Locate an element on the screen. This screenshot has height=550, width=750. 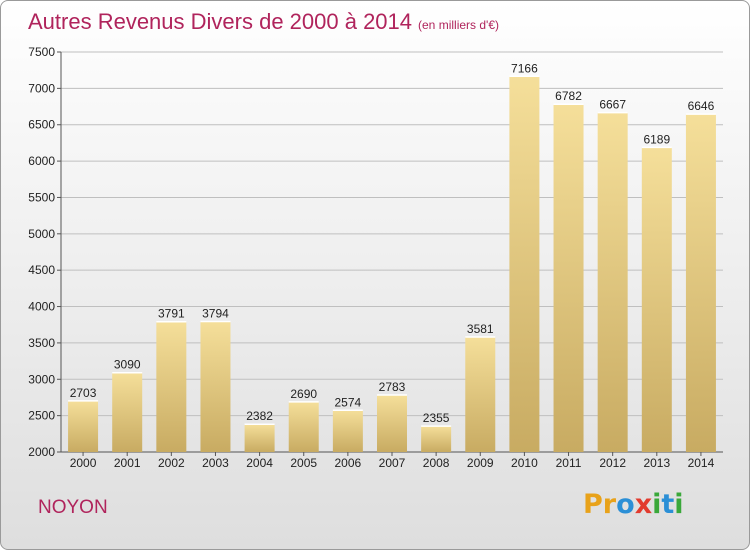
bar-value-label: 2382 is located at coordinates (259, 416).